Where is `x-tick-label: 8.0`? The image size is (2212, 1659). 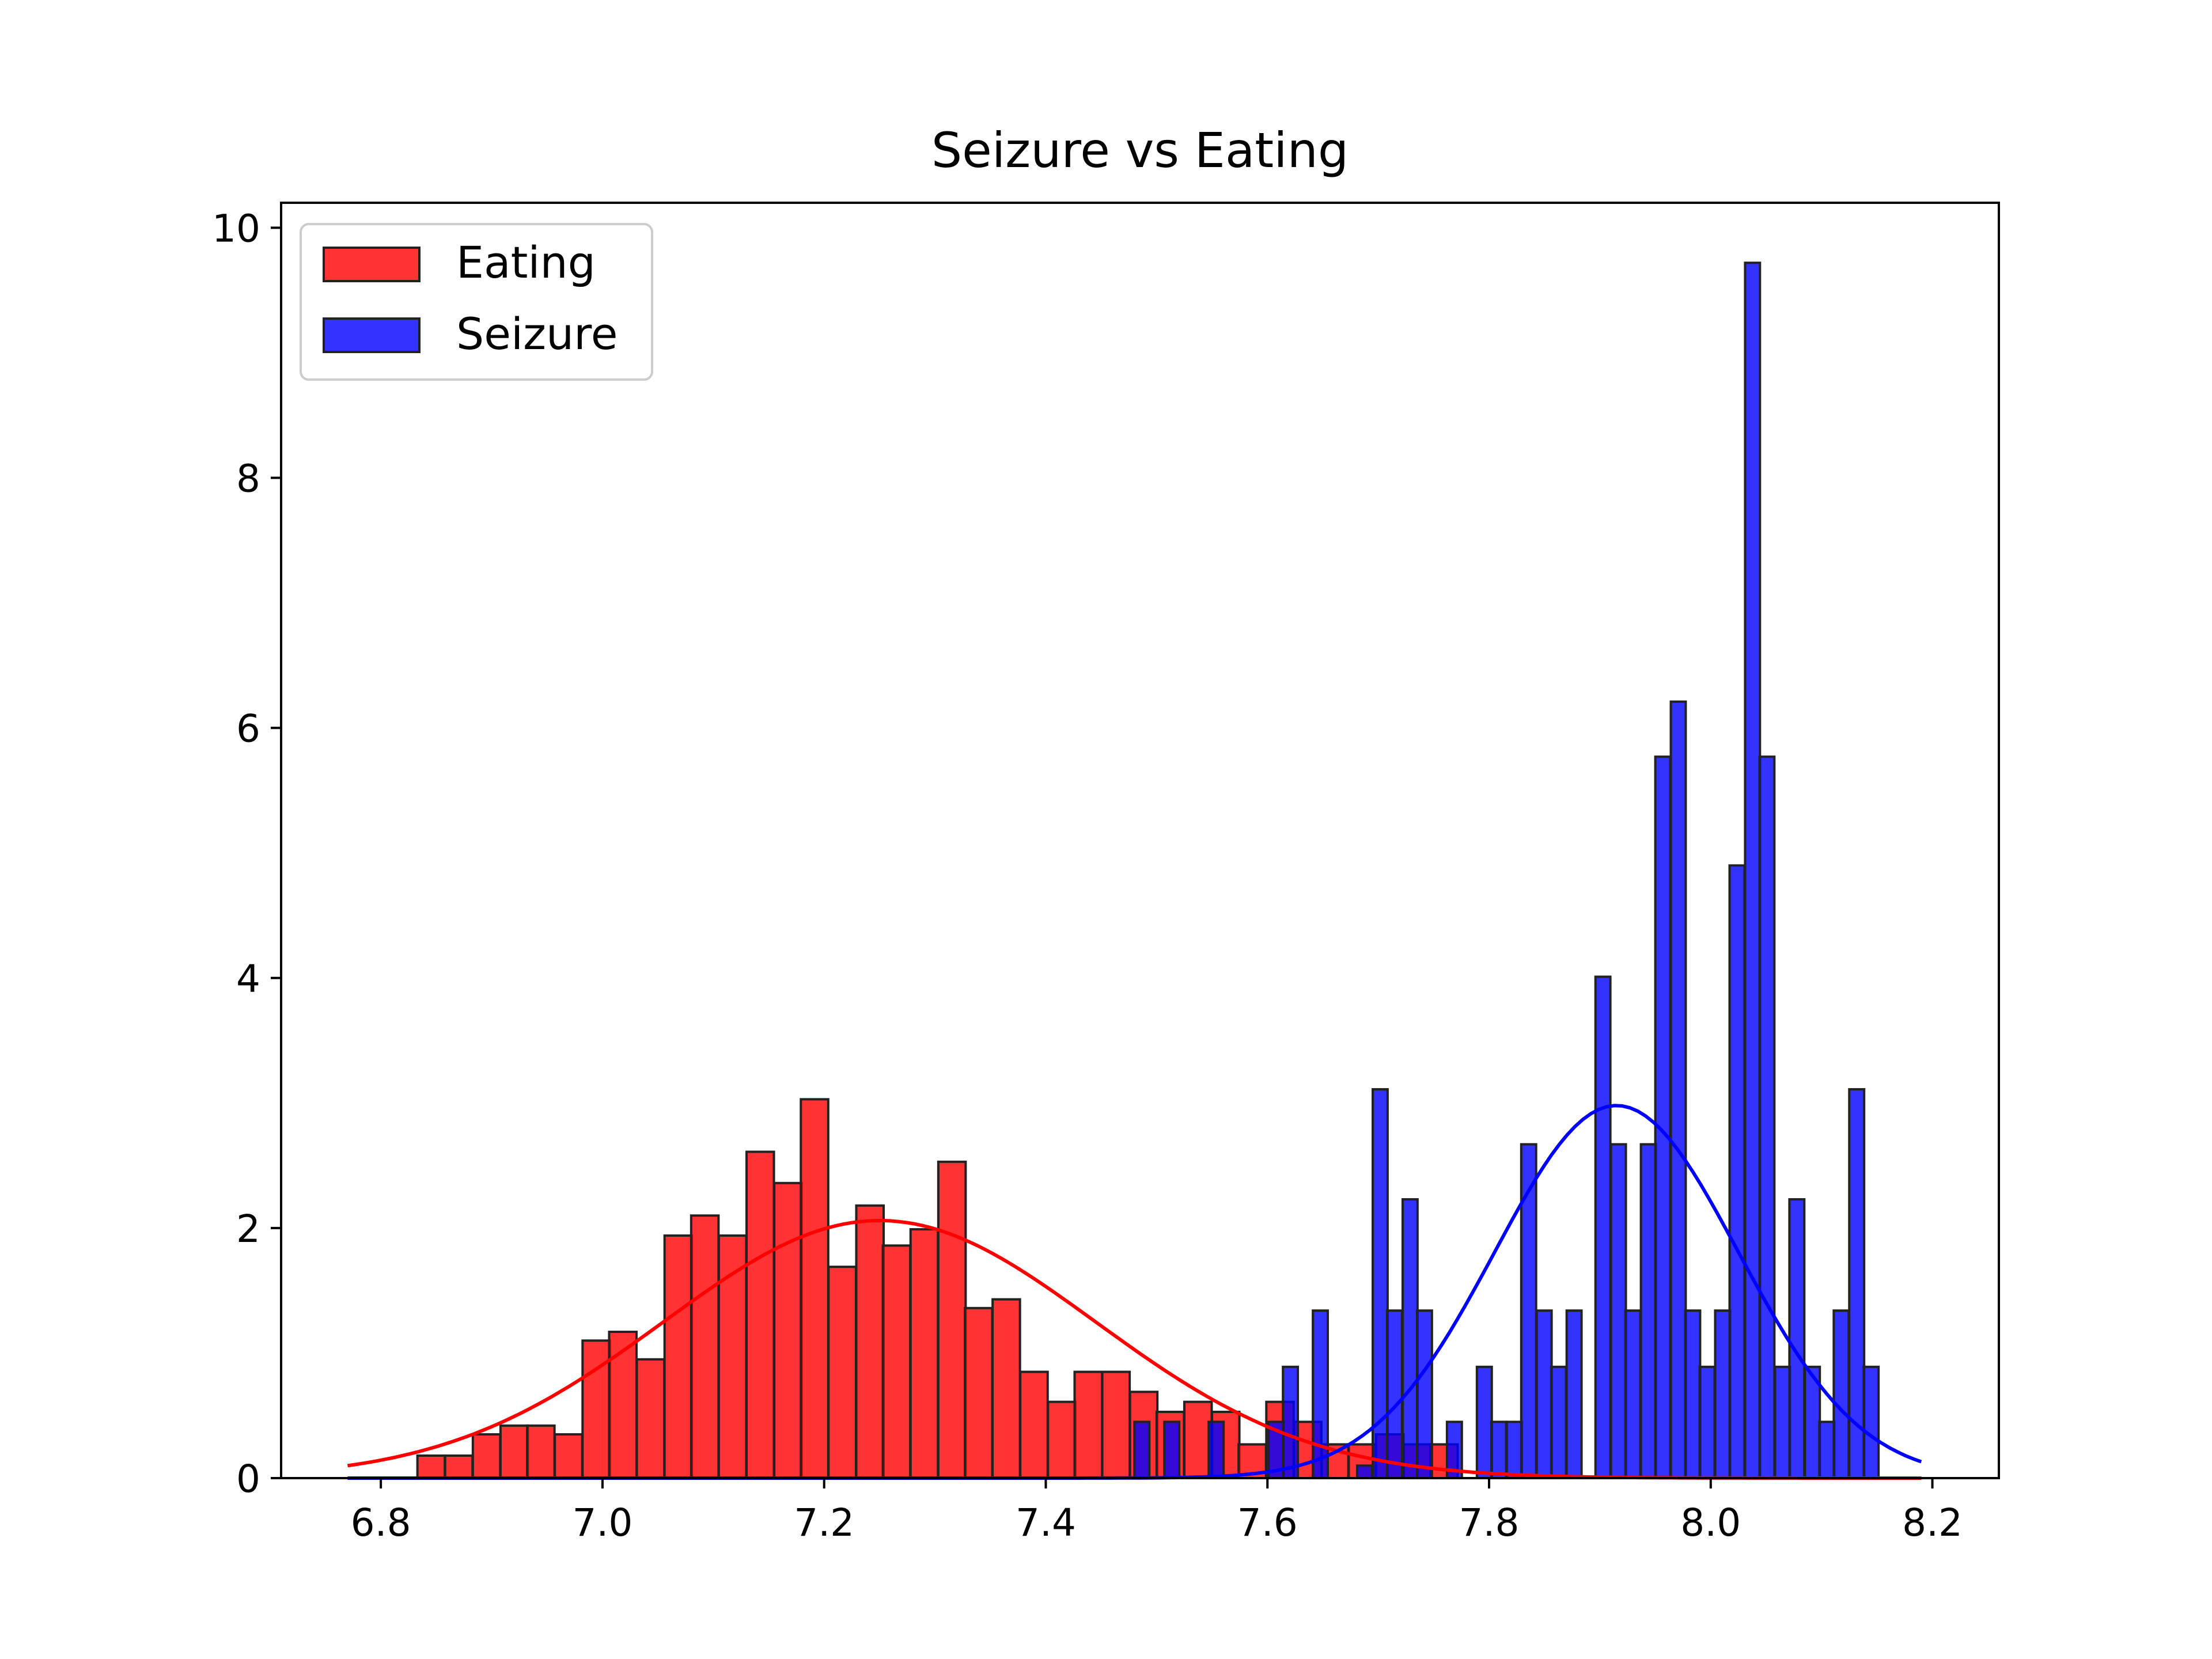
x-tick-label: 8.0 is located at coordinates (1710, 1523).